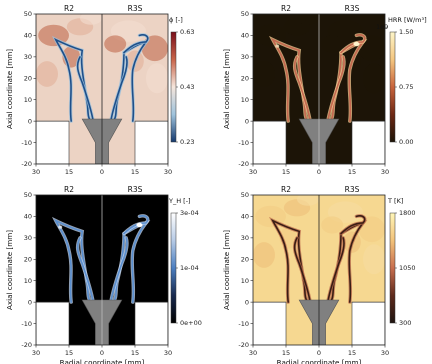 Image resolution: width=432 pixels, height=364 pixels. I want to click on colorbar-tick-label: 0.23, so click(187, 142).